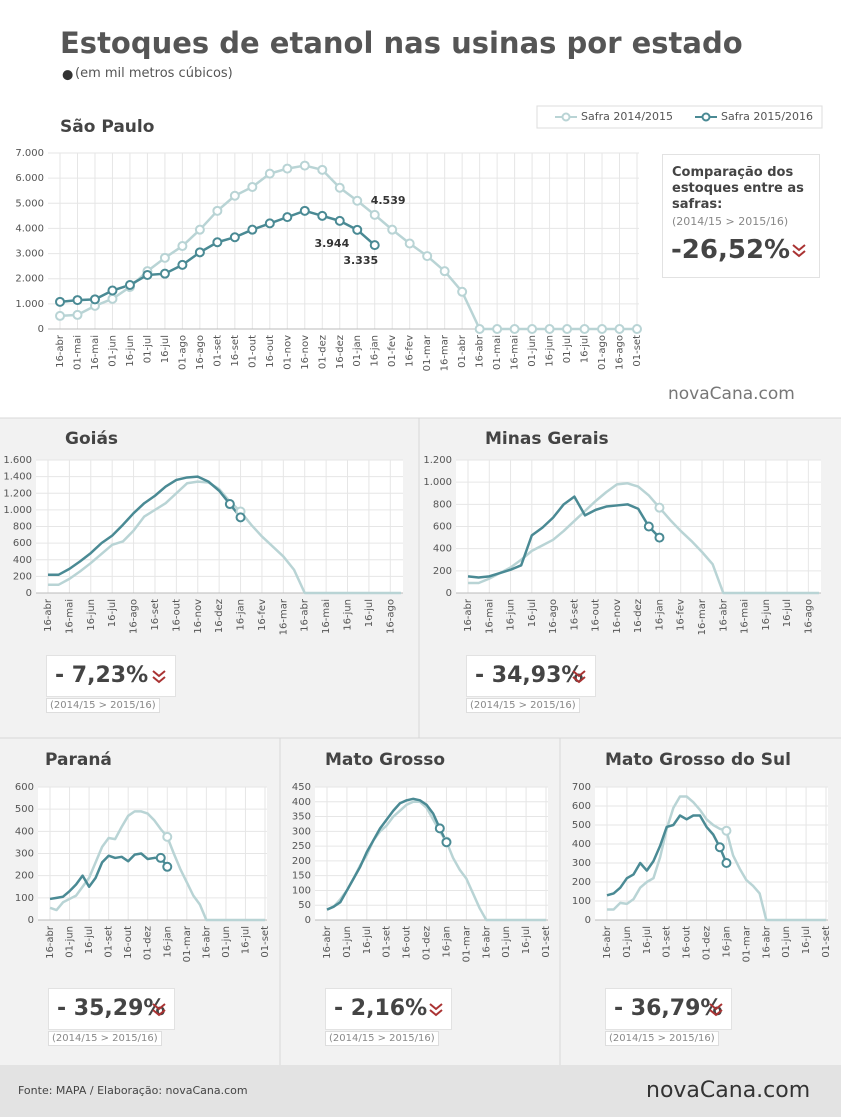 The image size is (841, 1117). I want to click on x-tick-label: 16-fev, so click(410, 351).